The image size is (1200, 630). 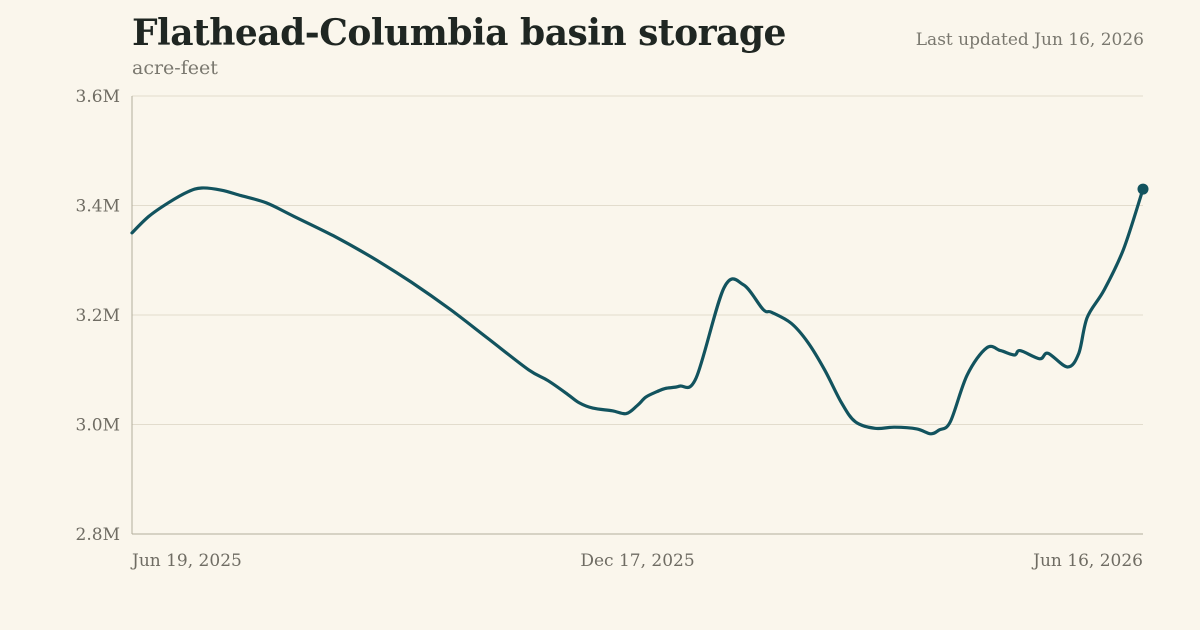 I want to click on y-tick-label: 2.8M, so click(x=98, y=535).